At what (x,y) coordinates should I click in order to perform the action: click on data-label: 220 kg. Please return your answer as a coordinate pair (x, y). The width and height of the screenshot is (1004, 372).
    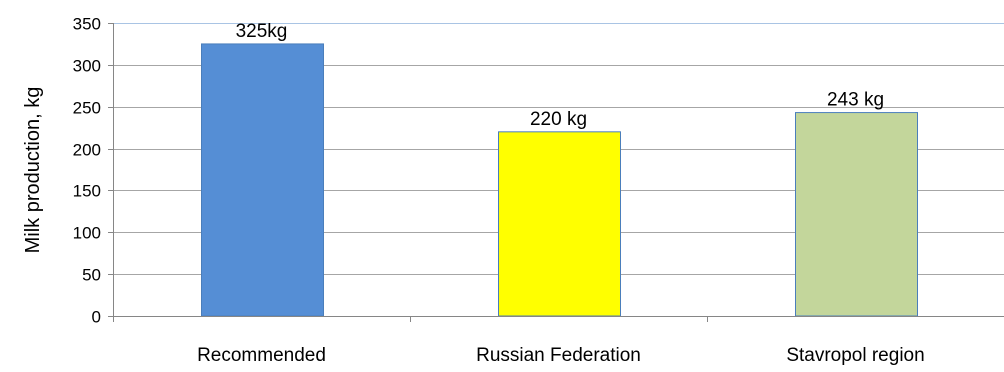
    Looking at the image, I should click on (558, 119).